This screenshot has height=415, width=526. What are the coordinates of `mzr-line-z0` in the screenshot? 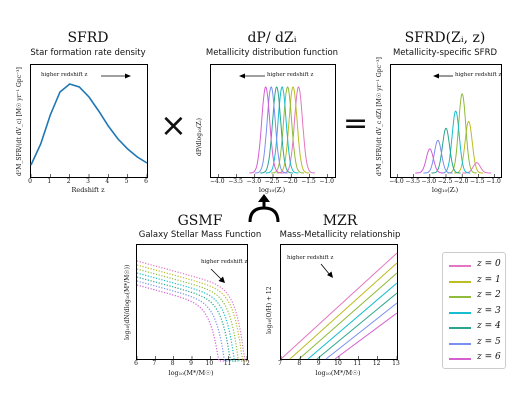 It's located at (339, 306).